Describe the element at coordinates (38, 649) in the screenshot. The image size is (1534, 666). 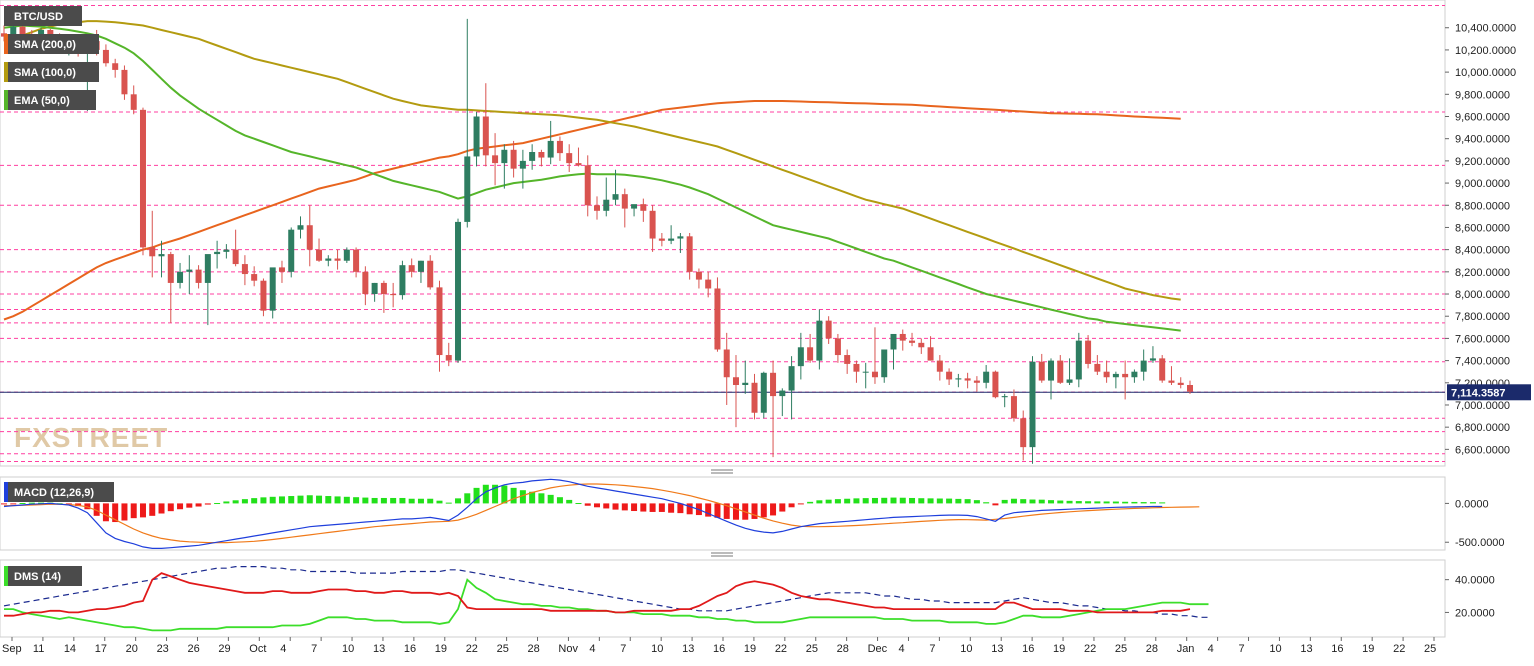
I see `x-axis-date-label: 11` at that location.